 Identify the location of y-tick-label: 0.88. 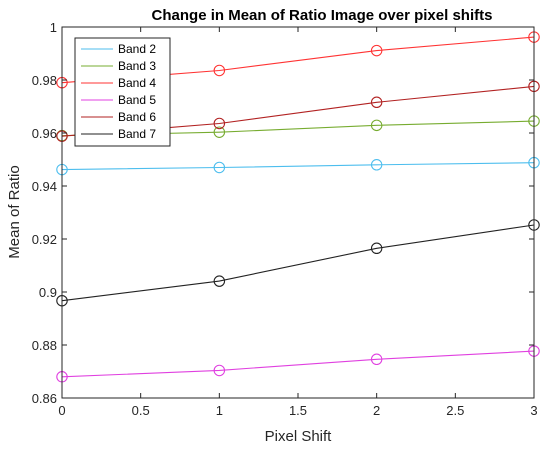
(44, 345).